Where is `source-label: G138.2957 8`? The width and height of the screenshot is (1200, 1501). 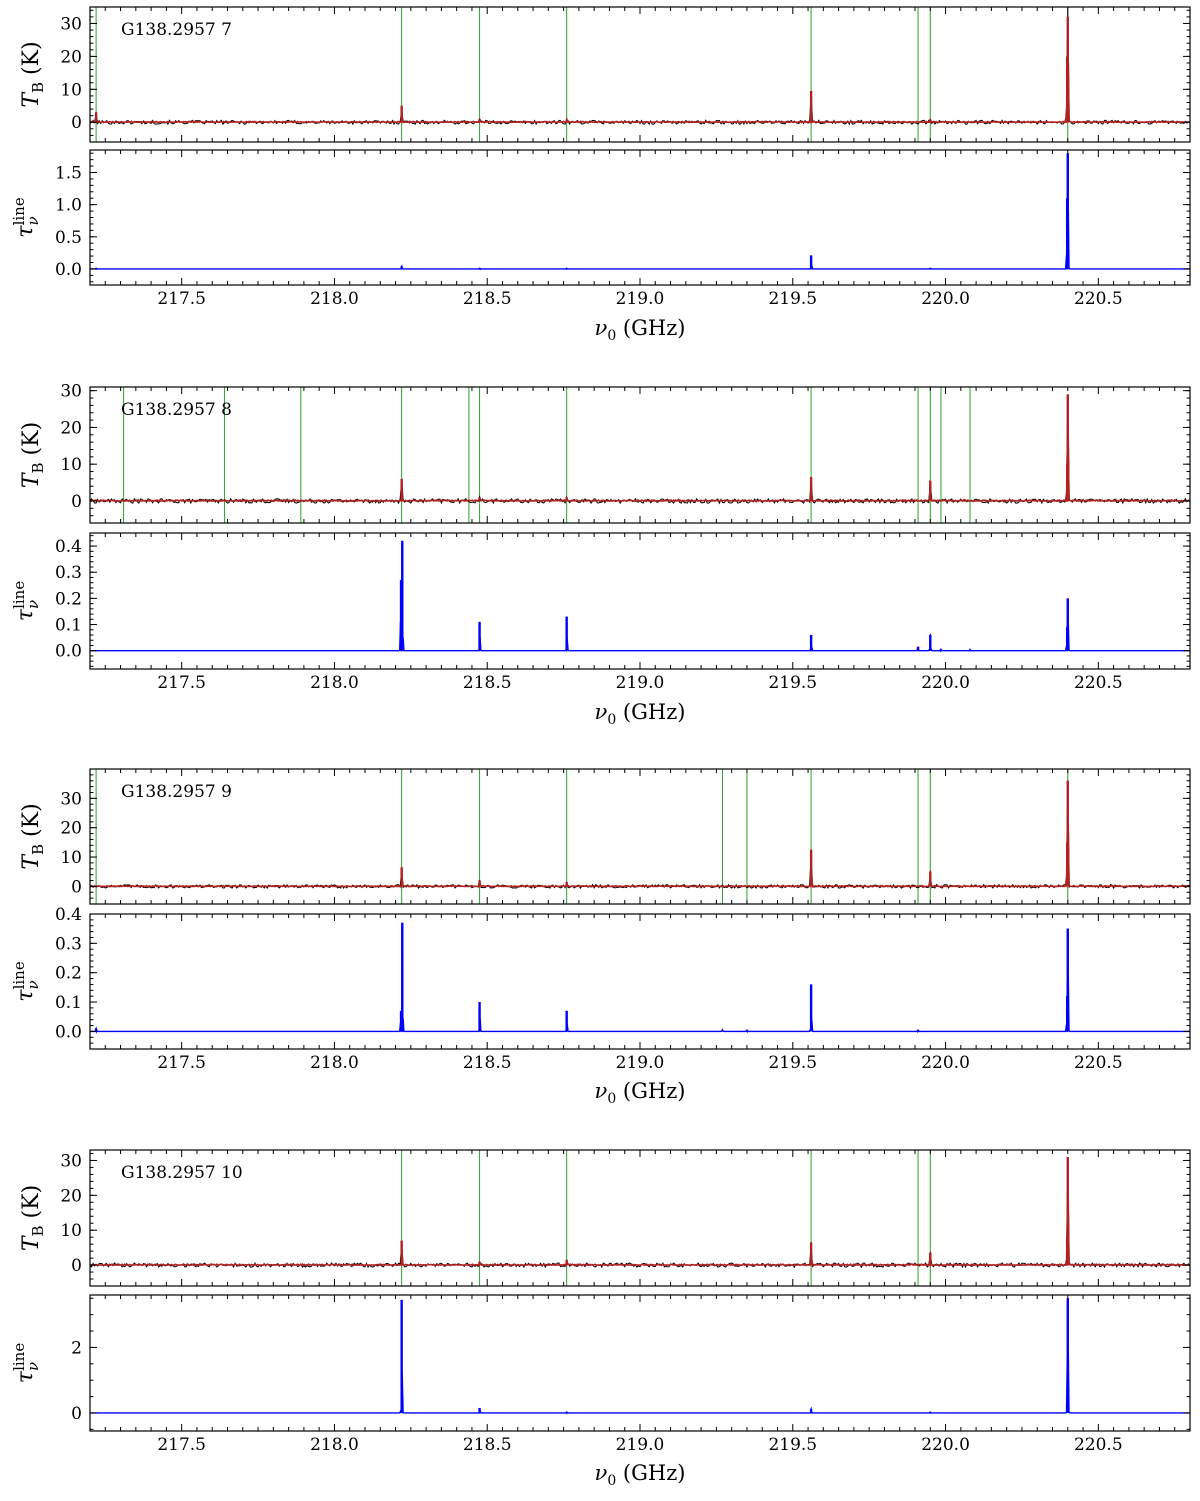 source-label: G138.2957 8 is located at coordinates (176, 410).